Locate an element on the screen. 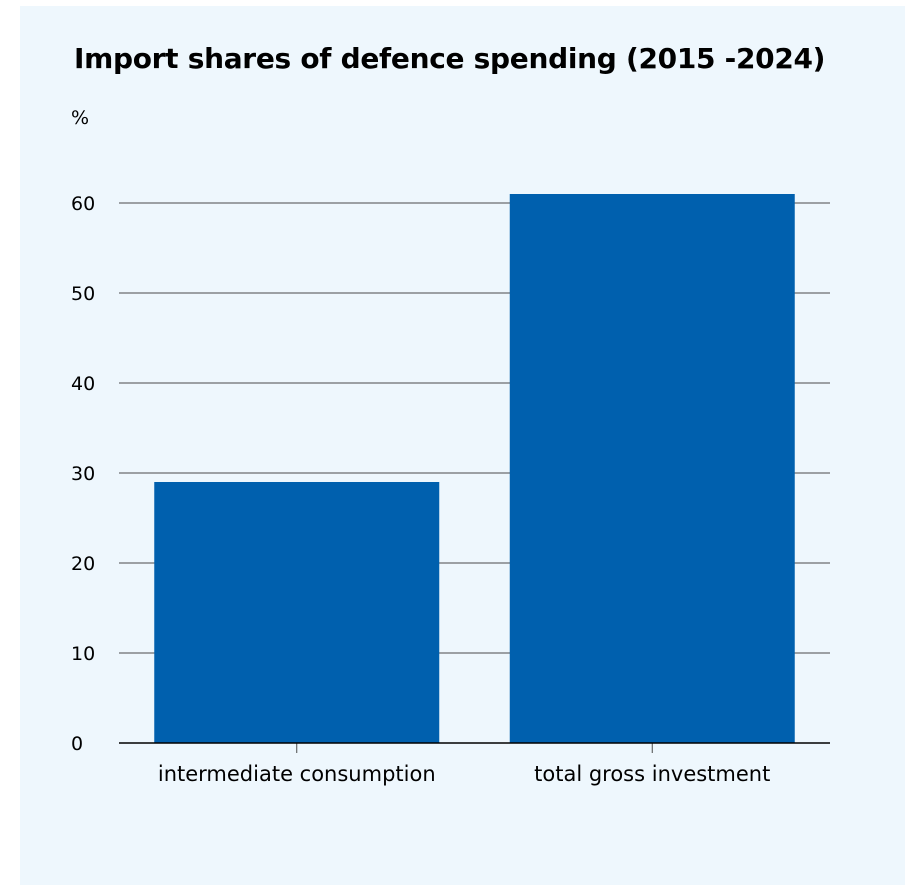 This screenshot has height=885, width=910. y-tick-label-50: 50 is located at coordinates (83, 294).